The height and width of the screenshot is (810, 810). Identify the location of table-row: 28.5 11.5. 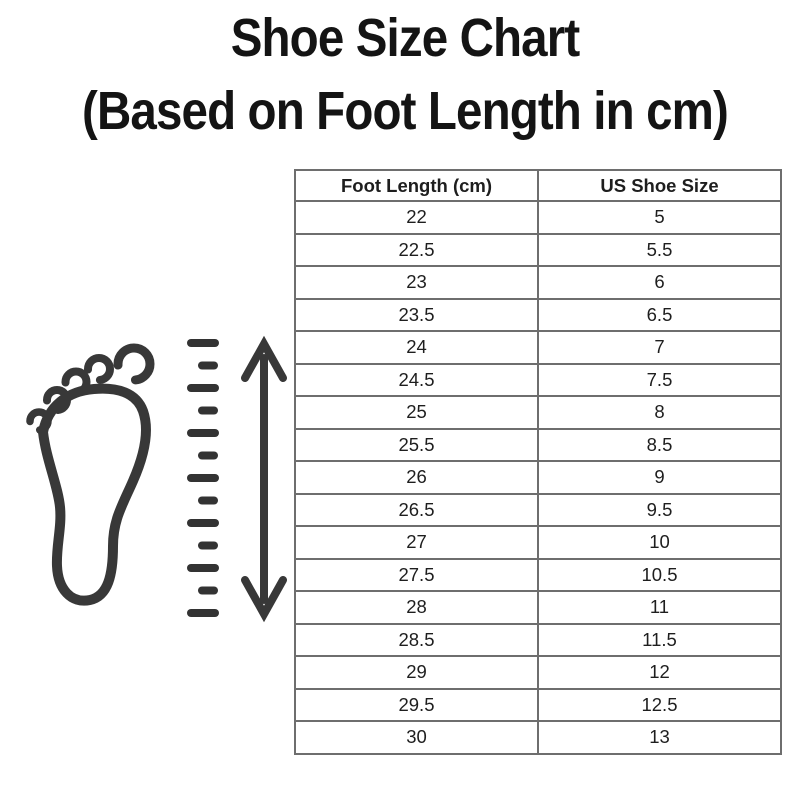
(538, 639).